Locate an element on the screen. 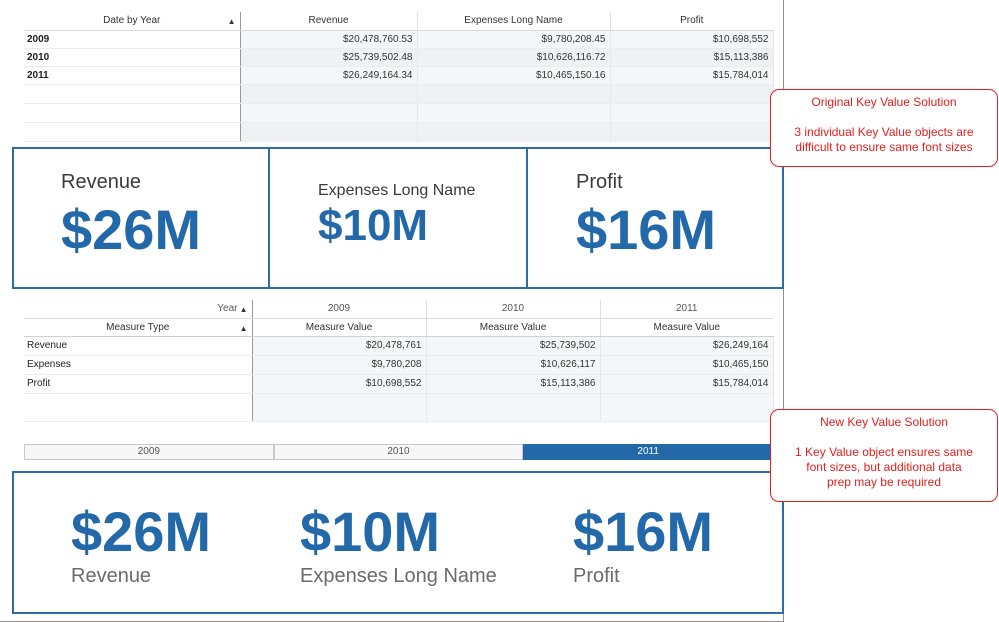  value-cell: $26,249,164 is located at coordinates (687, 346).